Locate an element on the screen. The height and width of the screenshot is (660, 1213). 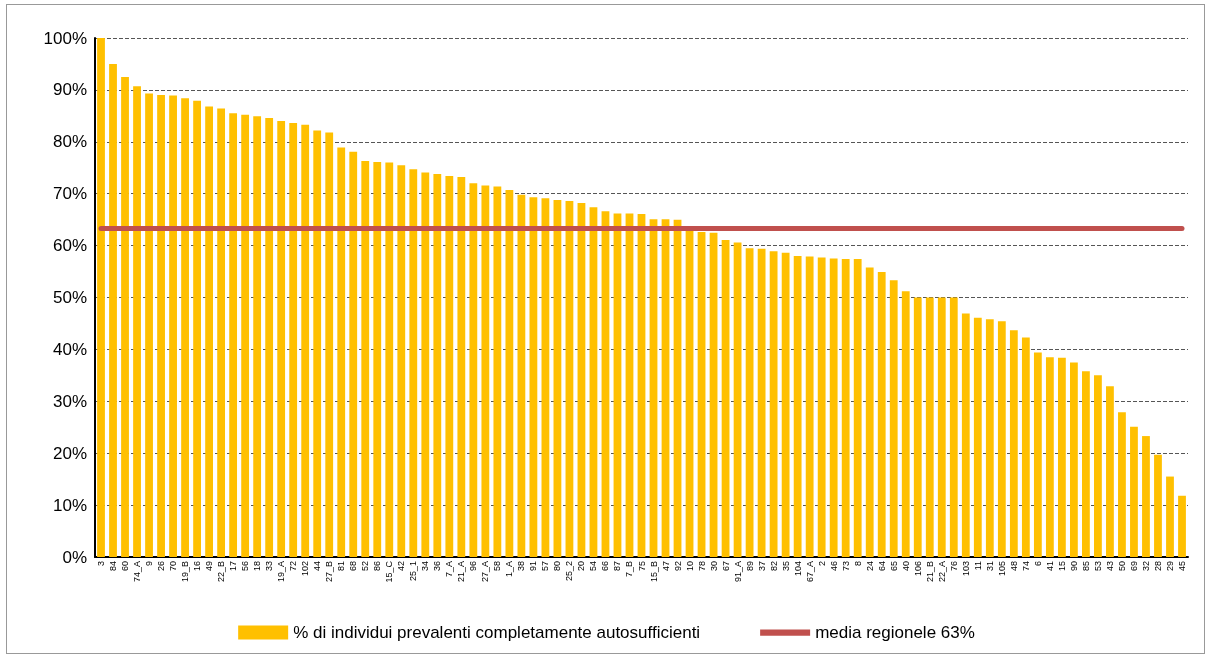
x-tick-label: 87 is located at coordinates (617, 566).